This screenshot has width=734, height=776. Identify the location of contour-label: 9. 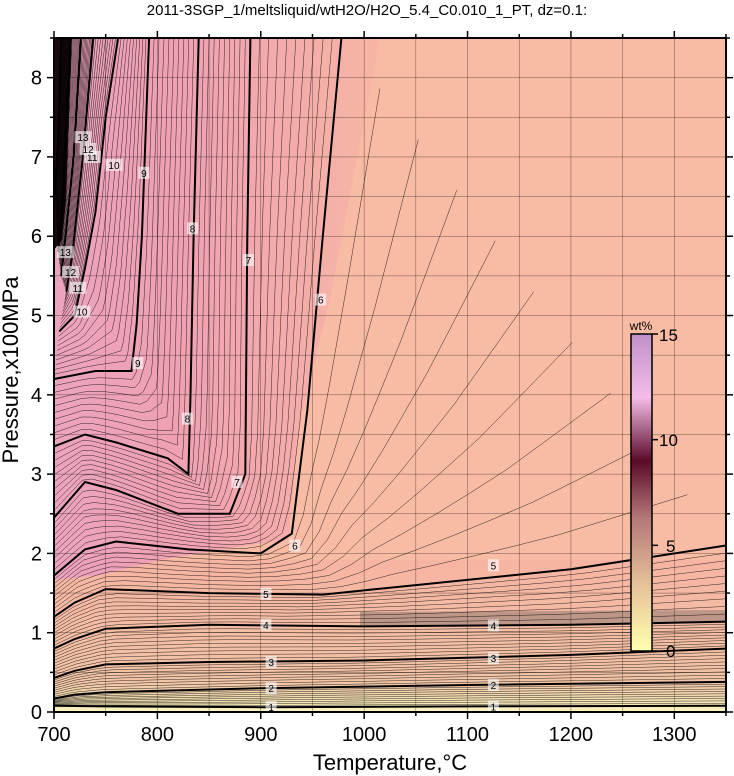
(144, 174).